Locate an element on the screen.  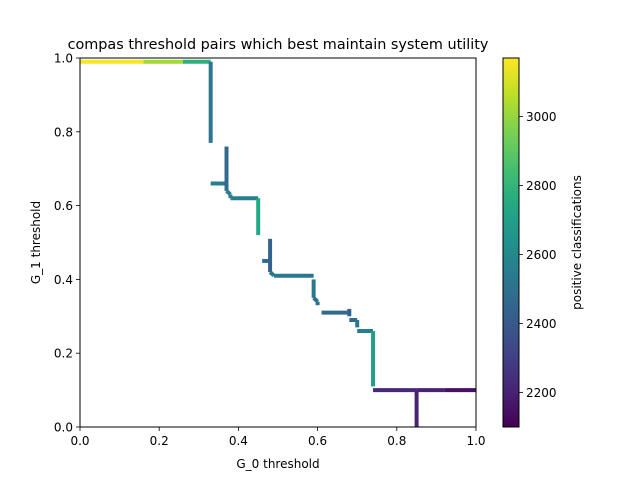
y-tick-label: 0.4 is located at coordinates (63, 280).